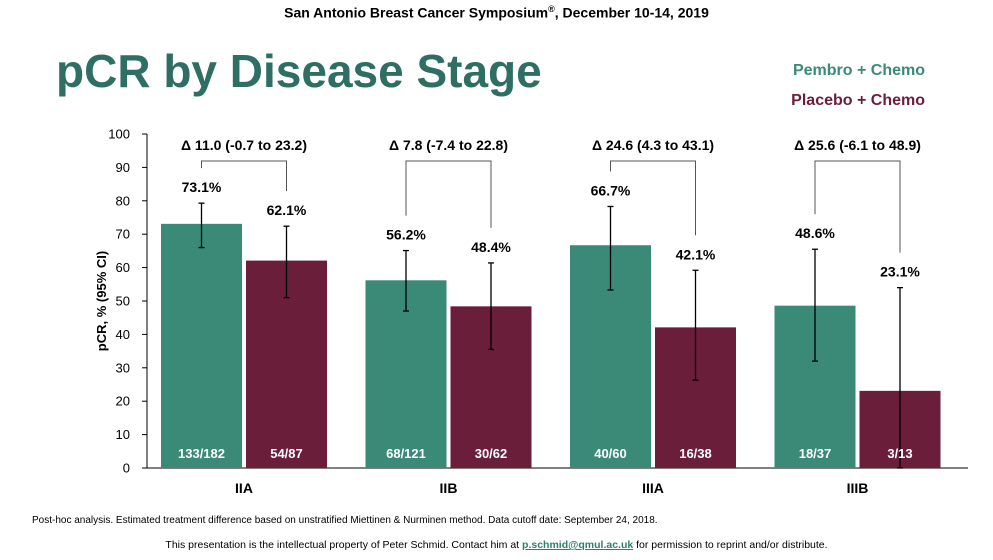  What do you see at coordinates (119, 134) in the screenshot?
I see `y-tick-label: 100` at bounding box center [119, 134].